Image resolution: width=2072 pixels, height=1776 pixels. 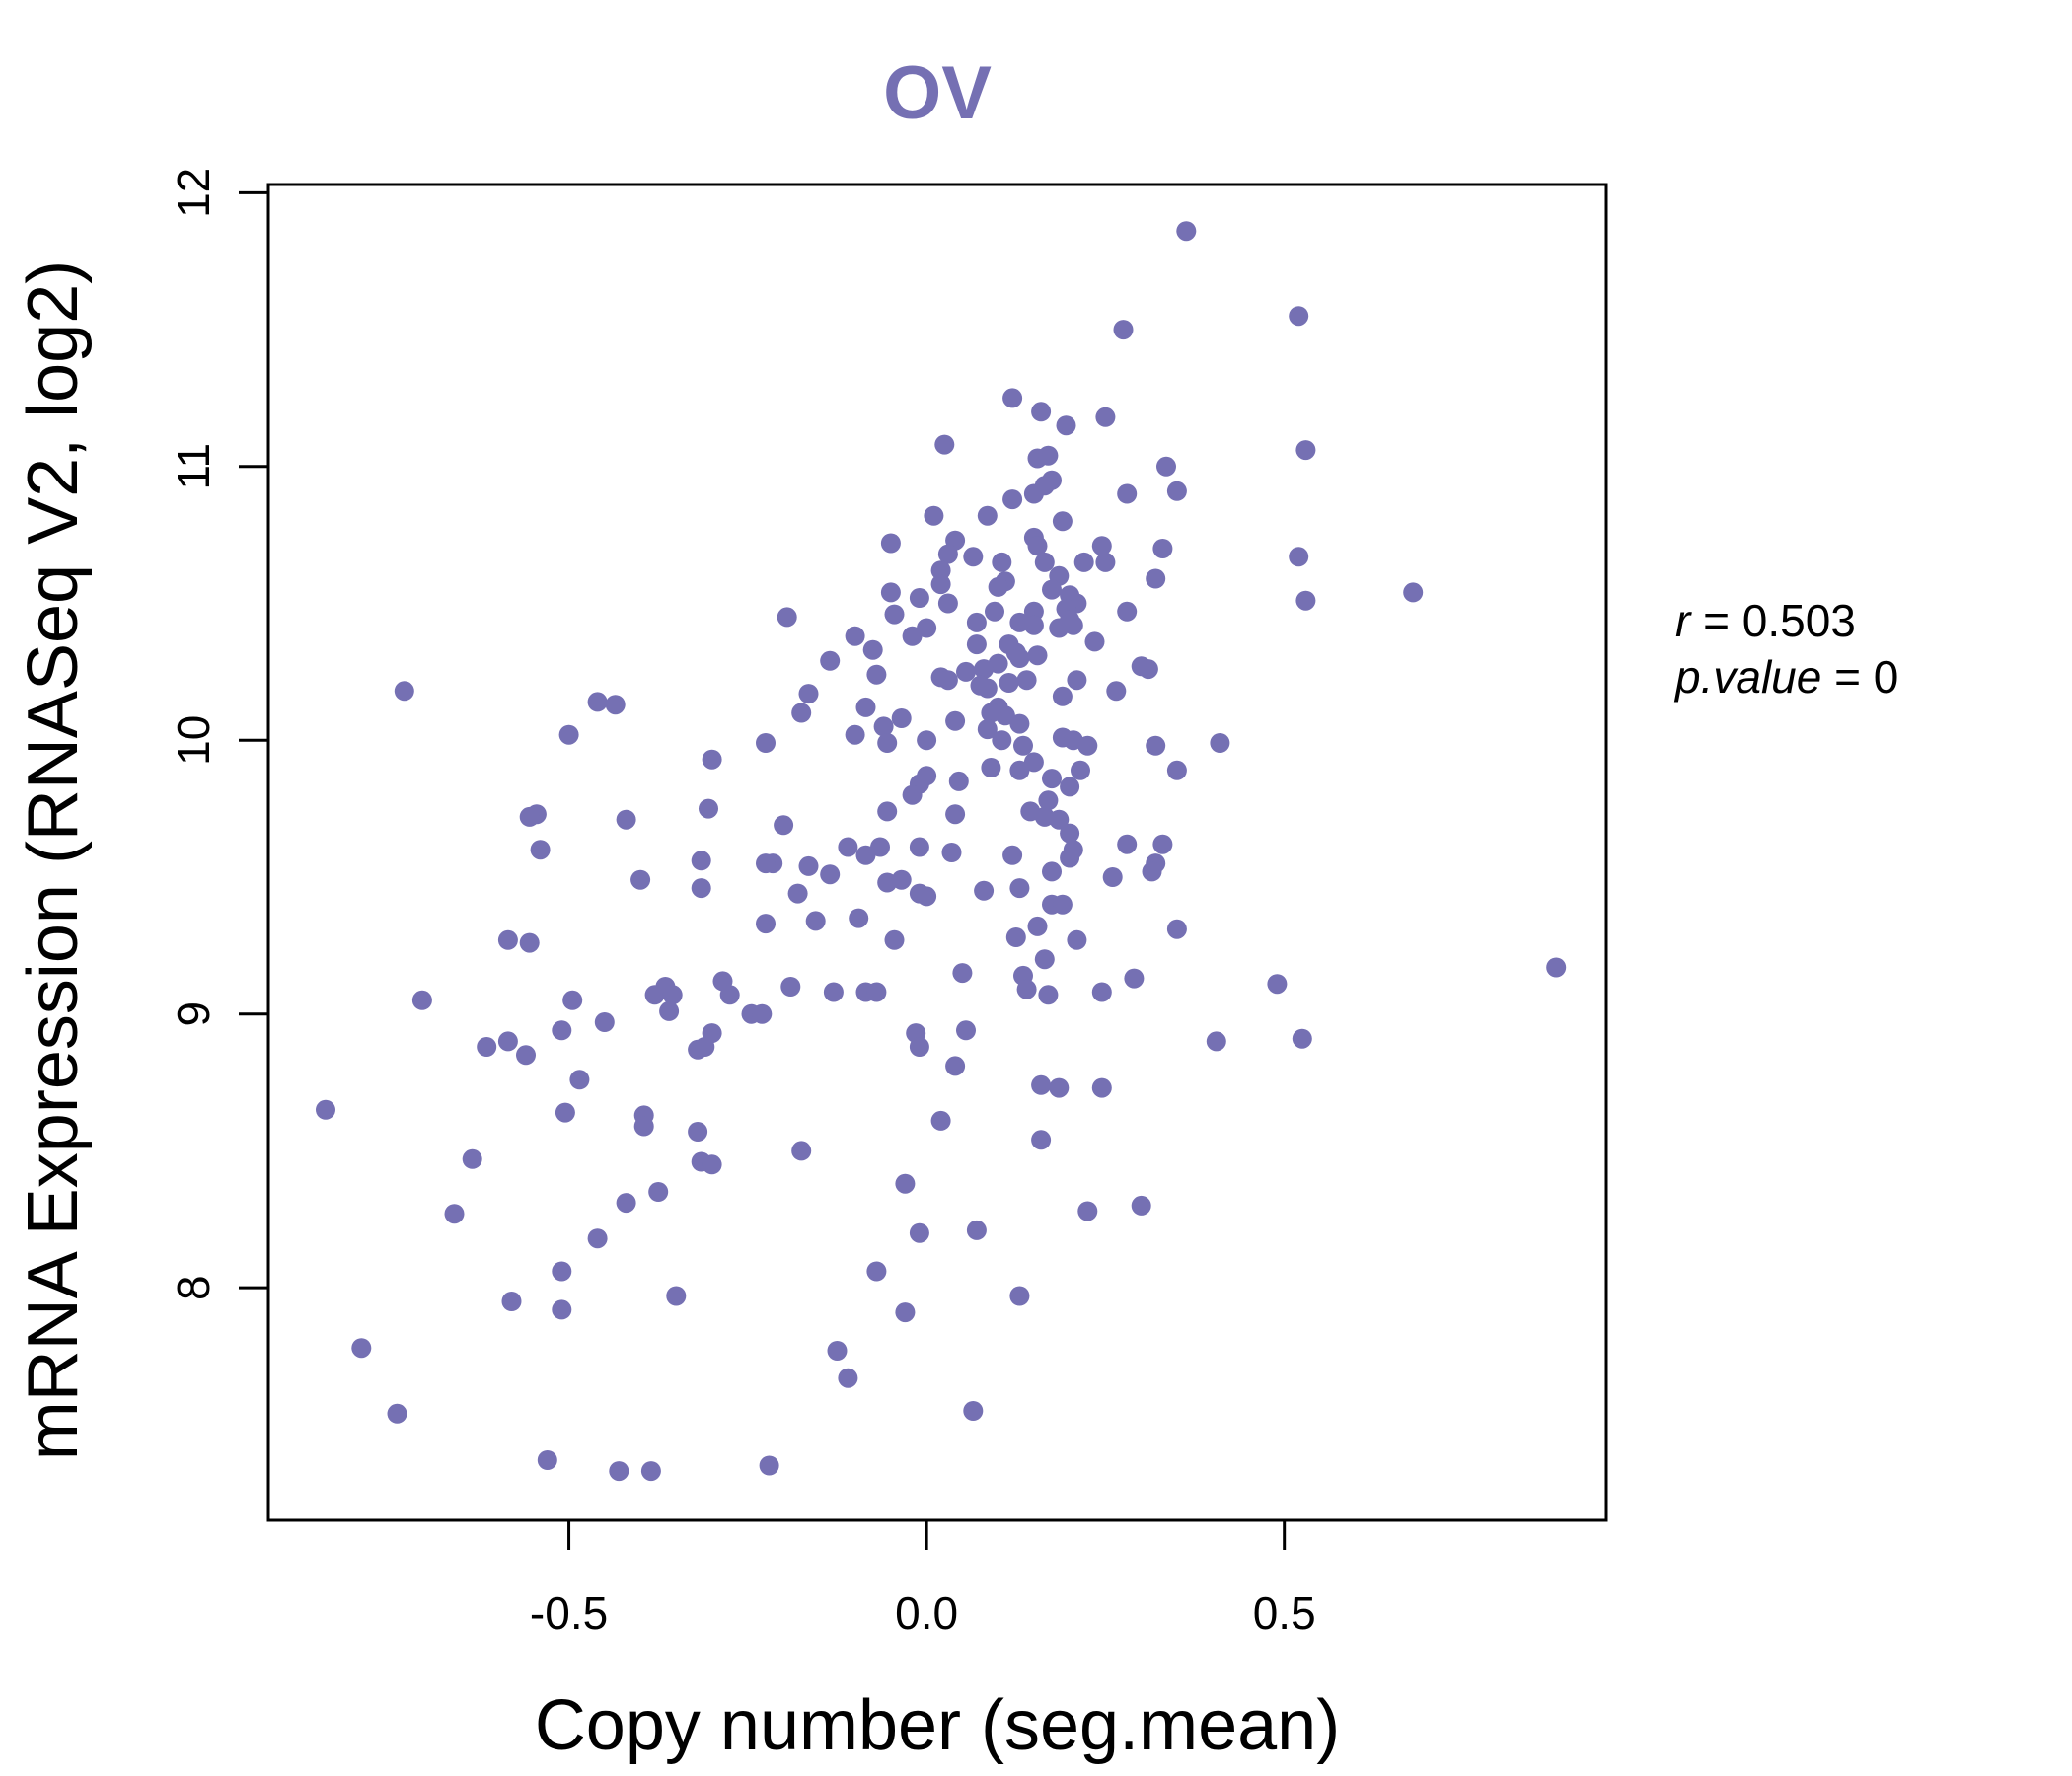 I want to click on x-axis: -0.5 0.0 0.5, so click(x=923, y=1579).